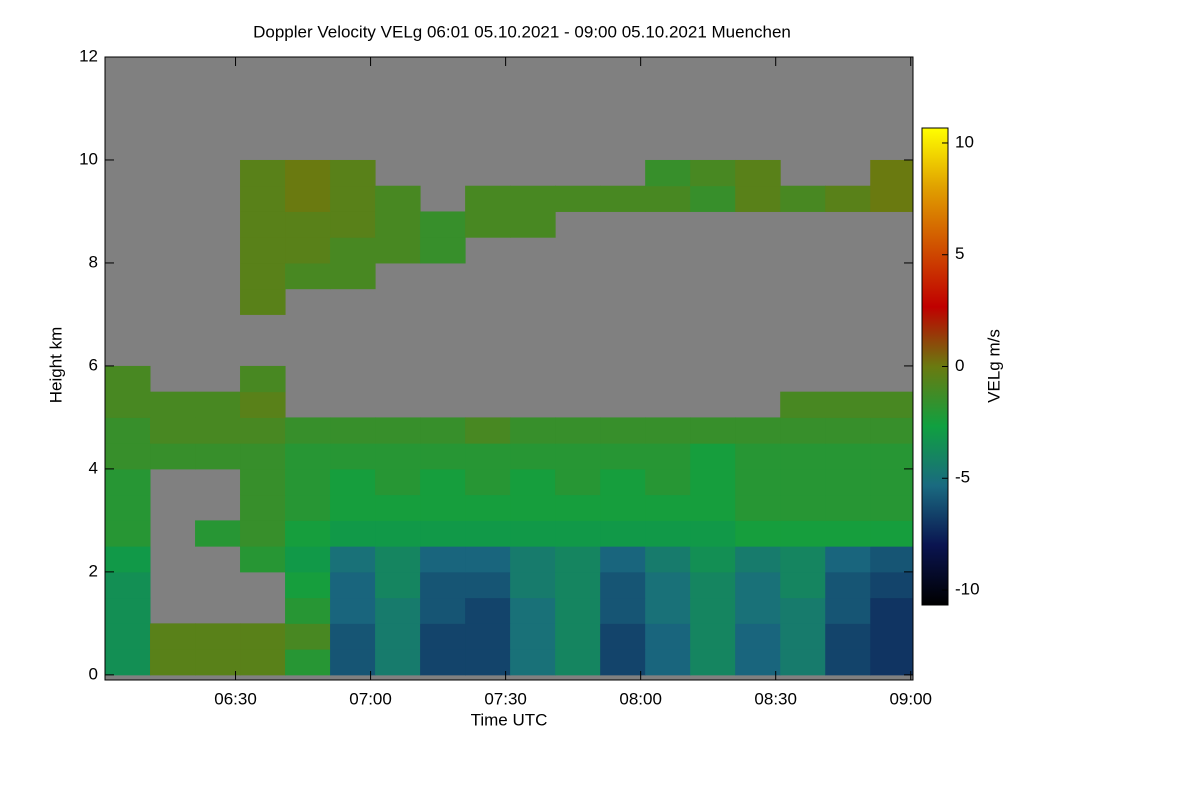  What do you see at coordinates (93, 673) in the screenshot?
I see `y-tick-label: 0` at bounding box center [93, 673].